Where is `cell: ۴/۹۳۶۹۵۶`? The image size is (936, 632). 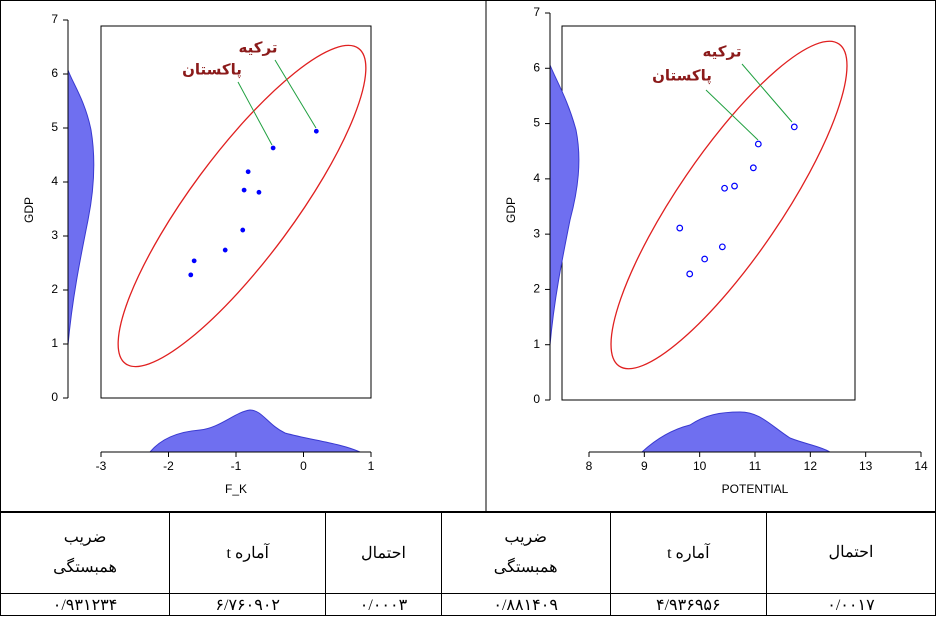
cell: ۴/۹۳۶۹۵۶ is located at coordinates (688, 604).